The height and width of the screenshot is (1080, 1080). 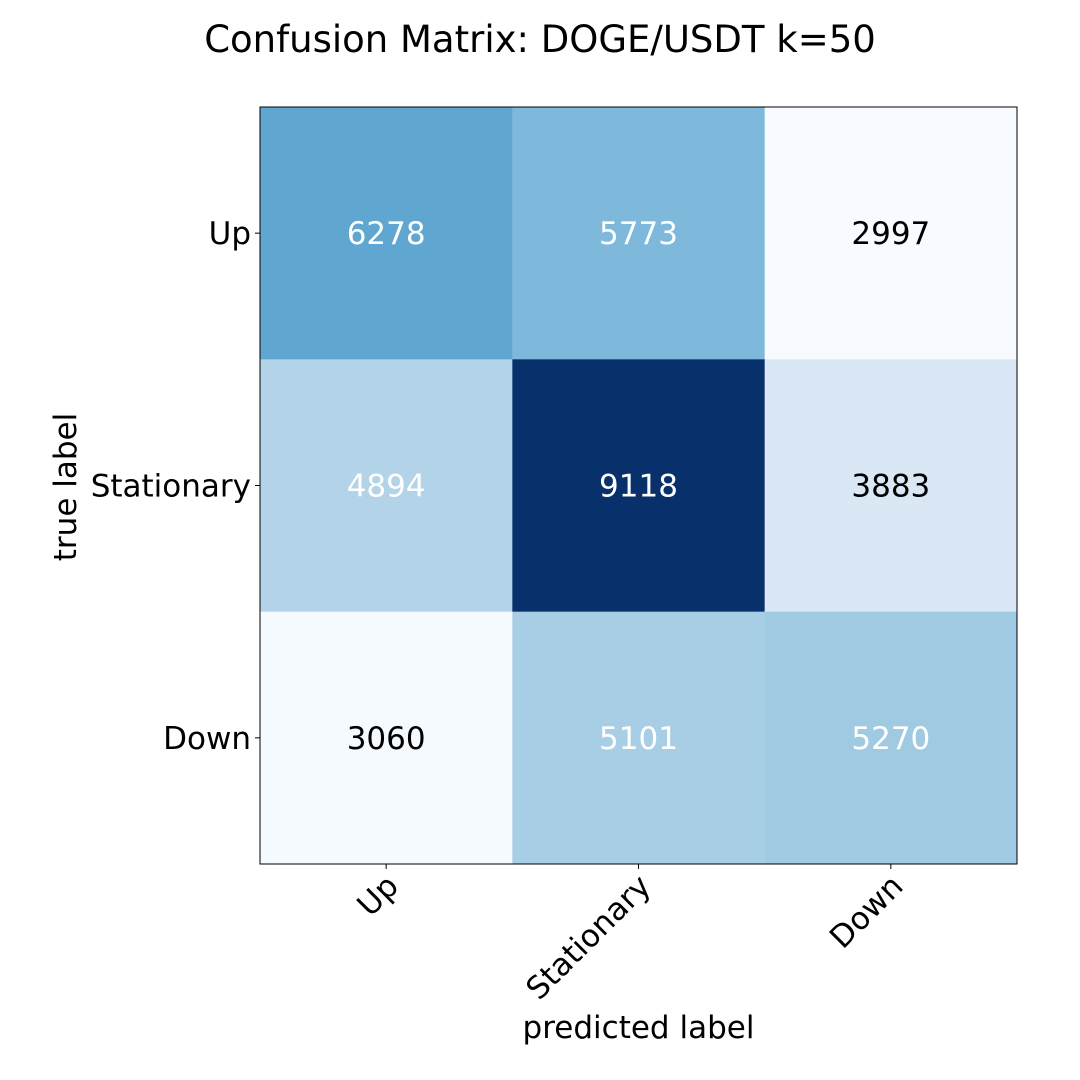 I want to click on cell-value-r2-c0: 3060, so click(x=386, y=739).